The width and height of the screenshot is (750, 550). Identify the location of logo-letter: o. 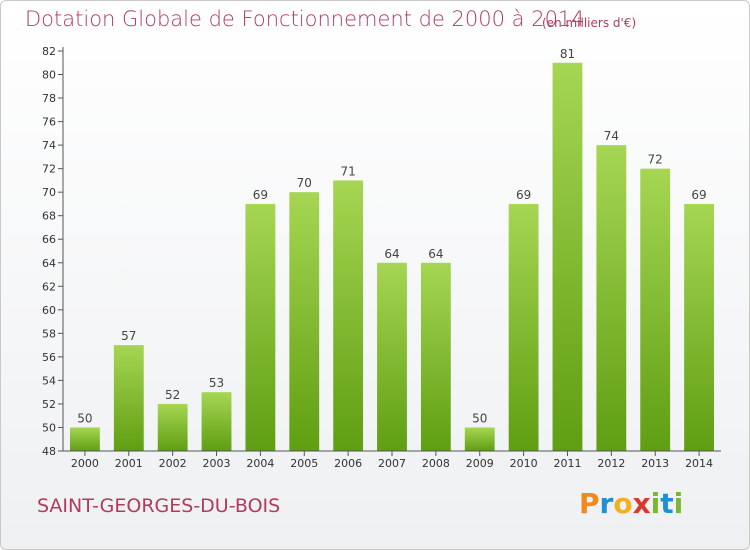
(623, 503).